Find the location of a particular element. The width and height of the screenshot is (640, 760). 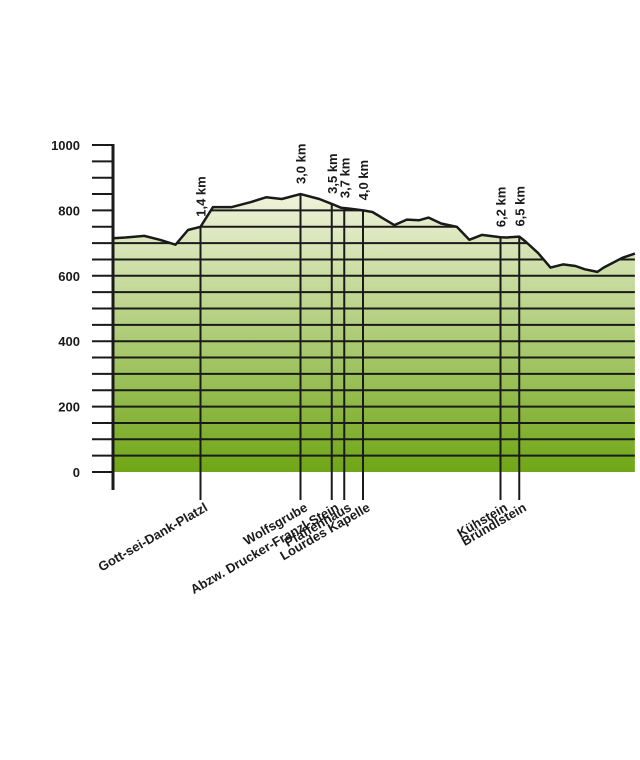

waypoint-name-label: Gott-sei-Dank-Platzl is located at coordinates (153, 537).